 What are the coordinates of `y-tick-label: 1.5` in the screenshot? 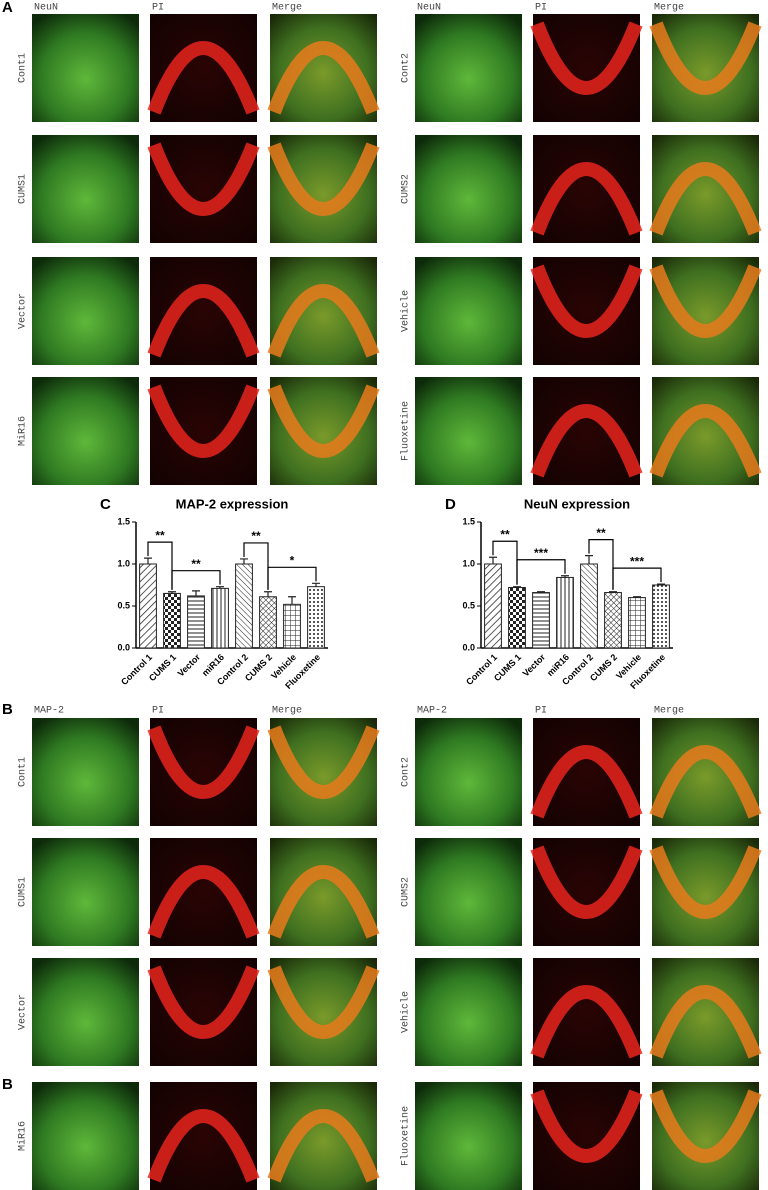 It's located at (123, 521).